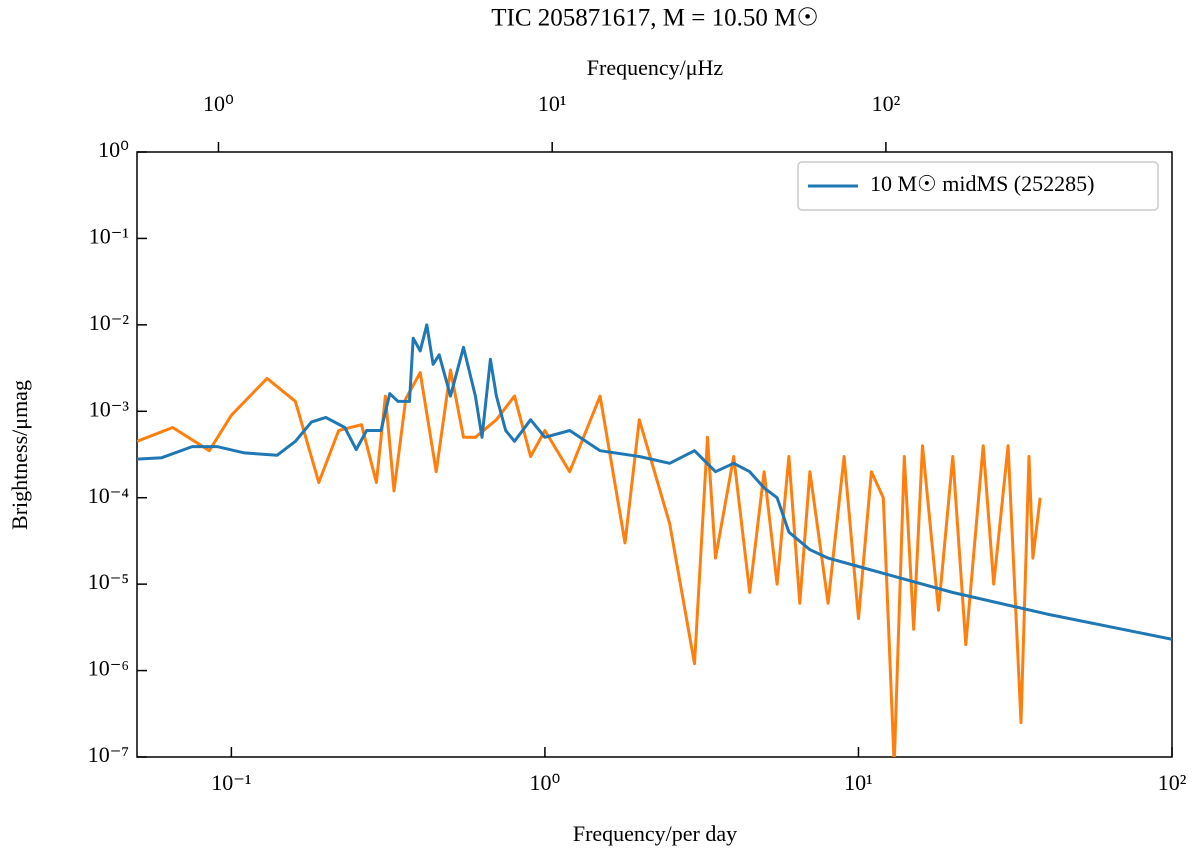 The width and height of the screenshot is (1200, 866). Describe the element at coordinates (231, 782) in the screenshot. I see `x-tick-label: 10⁻¹` at that location.